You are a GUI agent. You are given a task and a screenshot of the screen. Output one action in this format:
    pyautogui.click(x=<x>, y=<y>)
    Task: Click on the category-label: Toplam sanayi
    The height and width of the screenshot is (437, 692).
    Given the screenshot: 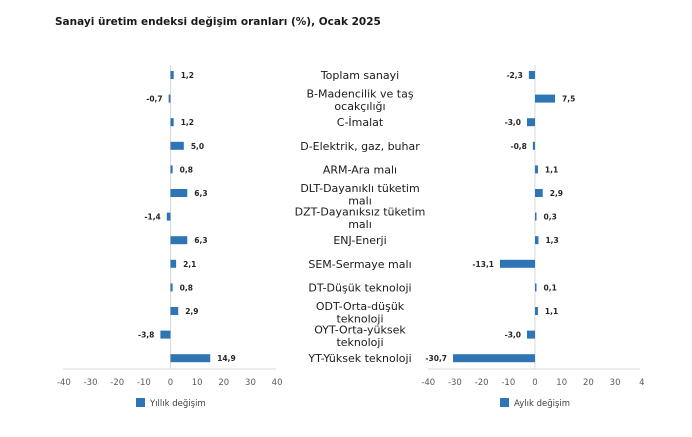 What is the action you would take?
    pyautogui.click(x=359, y=75)
    